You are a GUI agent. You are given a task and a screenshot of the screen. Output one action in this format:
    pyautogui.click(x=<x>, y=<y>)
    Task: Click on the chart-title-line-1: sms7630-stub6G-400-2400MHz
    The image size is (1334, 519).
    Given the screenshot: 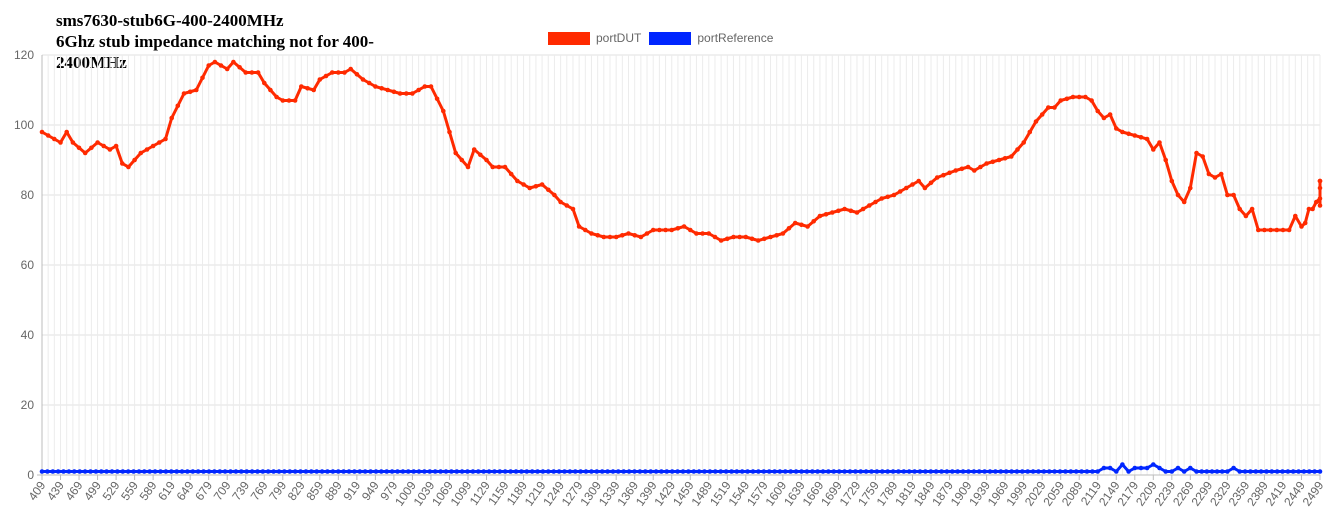 What is the action you would take?
    pyautogui.click(x=170, y=20)
    